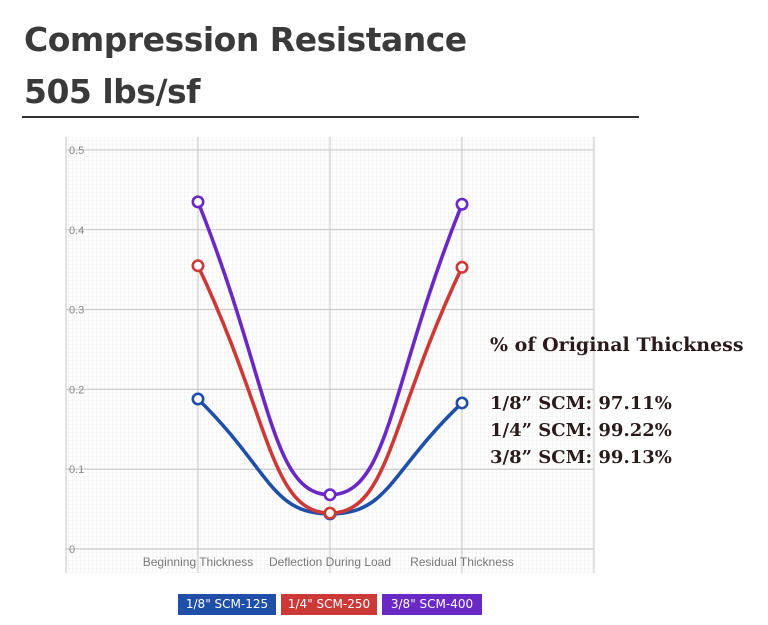 The width and height of the screenshot is (768, 625). I want to click on x-tick-label: Beginning Thickness, so click(198, 562).